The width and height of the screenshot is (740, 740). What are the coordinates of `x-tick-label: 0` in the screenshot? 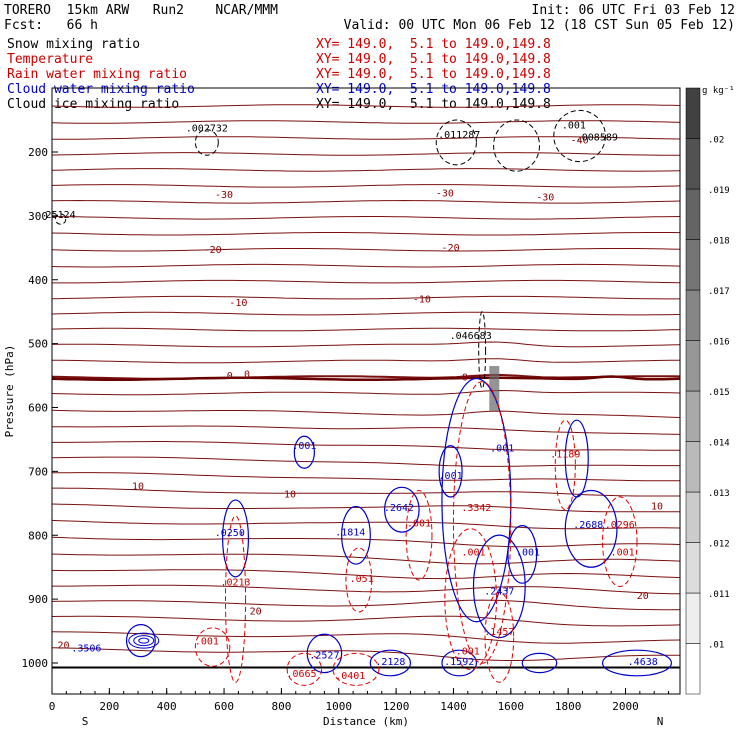 It's located at (52, 706).